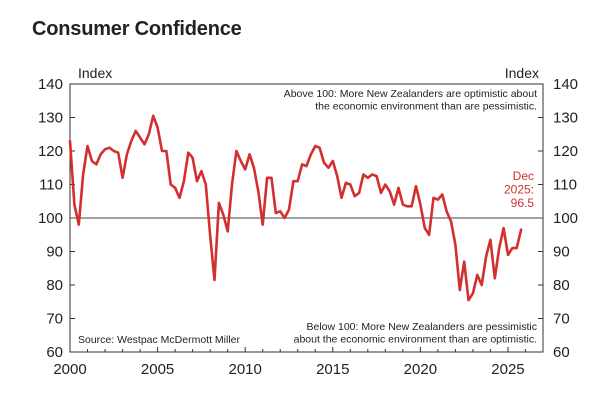 This screenshot has height=405, width=600. What do you see at coordinates (54, 252) in the screenshot?
I see `y-tick-label-left: 90` at bounding box center [54, 252].